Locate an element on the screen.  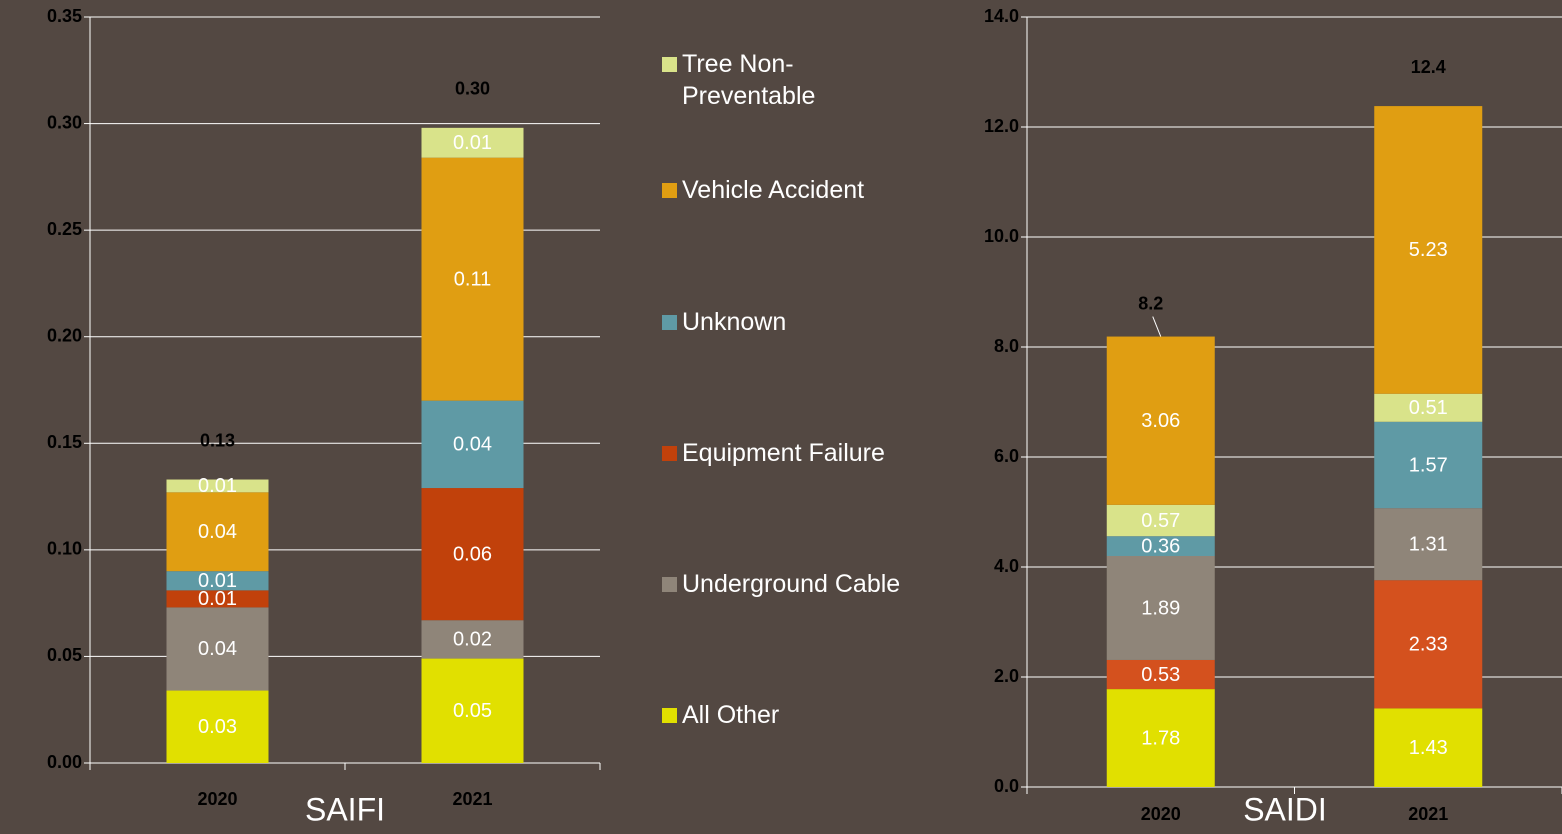
legend-item: Vehicle Accident is located at coordinates (763, 190).